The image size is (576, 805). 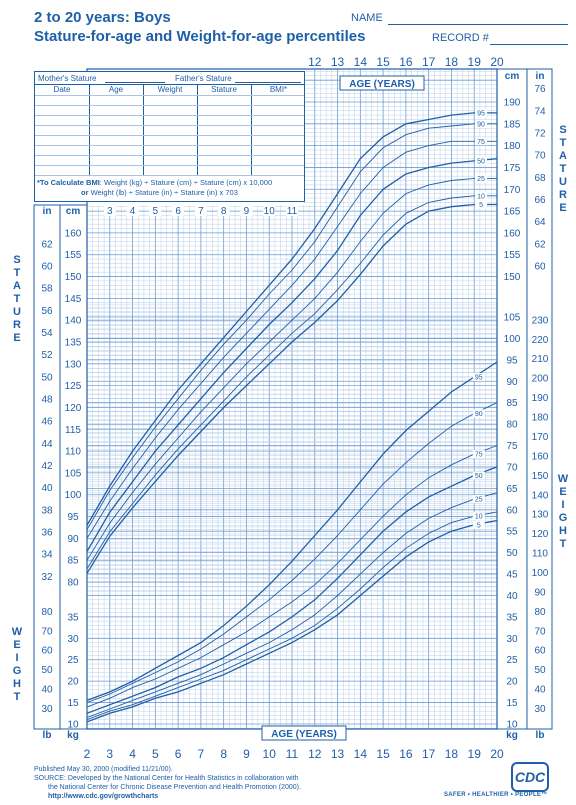 What do you see at coordinates (73, 364) in the screenshot?
I see `stature-cm-tick-left: 130` at bounding box center [73, 364].